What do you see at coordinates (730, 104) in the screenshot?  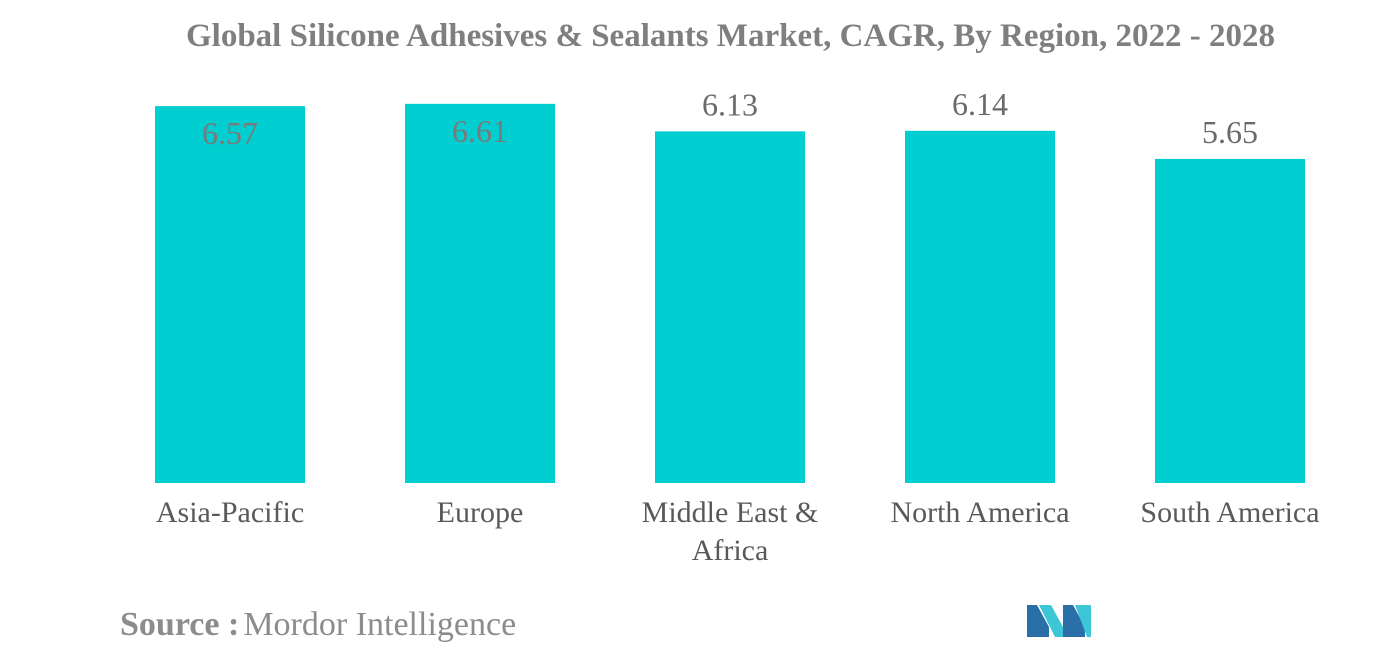 I see `value-label-2: 6.13` at bounding box center [730, 104].